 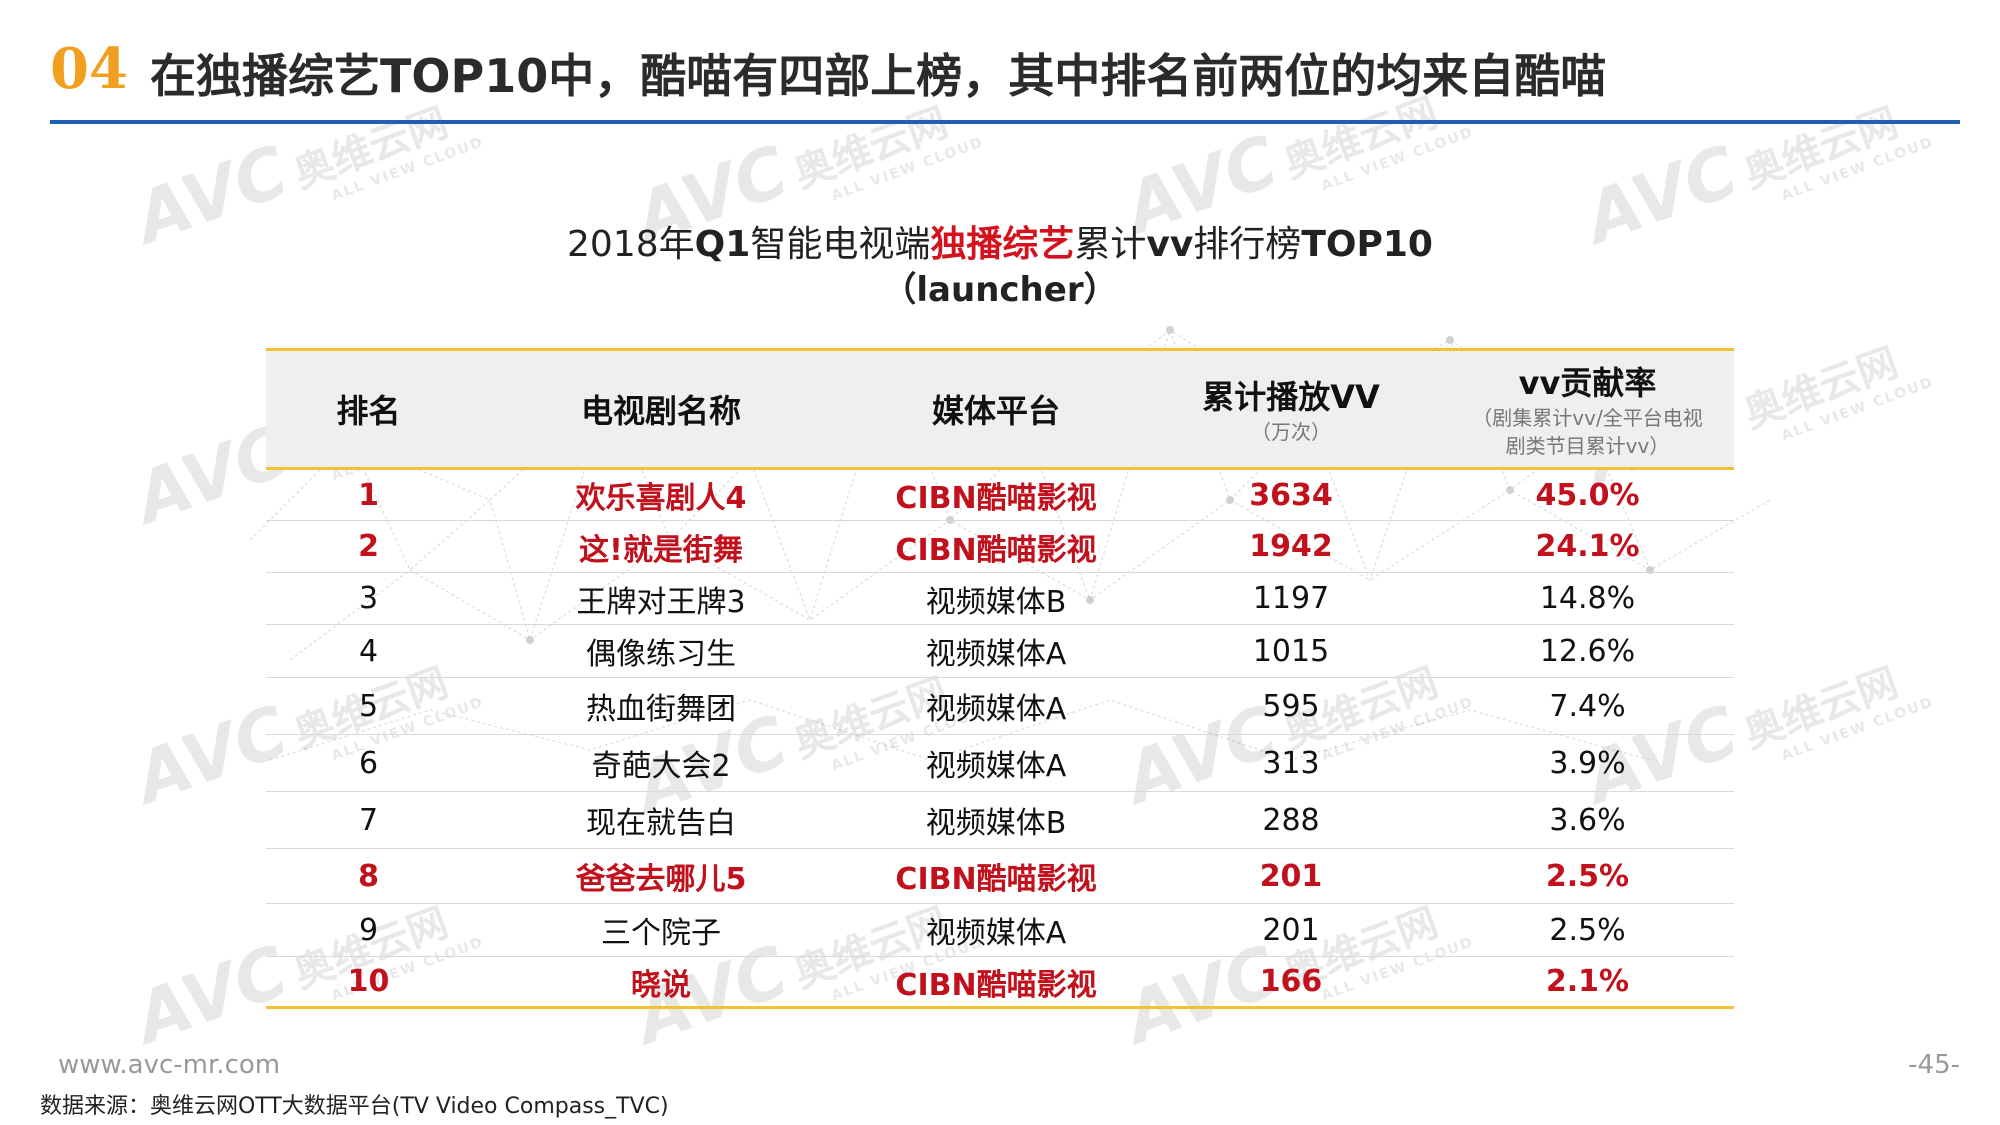 I want to click on cell-rank: 6, so click(x=368, y=763).